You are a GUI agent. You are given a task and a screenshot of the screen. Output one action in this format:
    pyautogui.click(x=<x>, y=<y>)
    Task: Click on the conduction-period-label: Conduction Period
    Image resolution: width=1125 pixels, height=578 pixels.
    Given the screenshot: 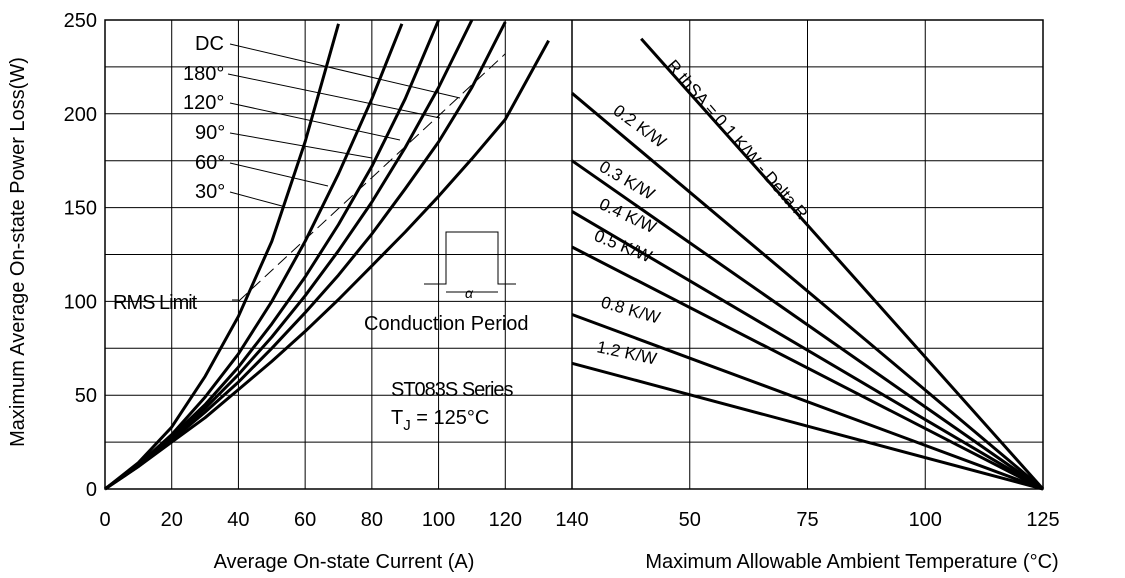 What is the action you would take?
    pyautogui.click(x=446, y=324)
    